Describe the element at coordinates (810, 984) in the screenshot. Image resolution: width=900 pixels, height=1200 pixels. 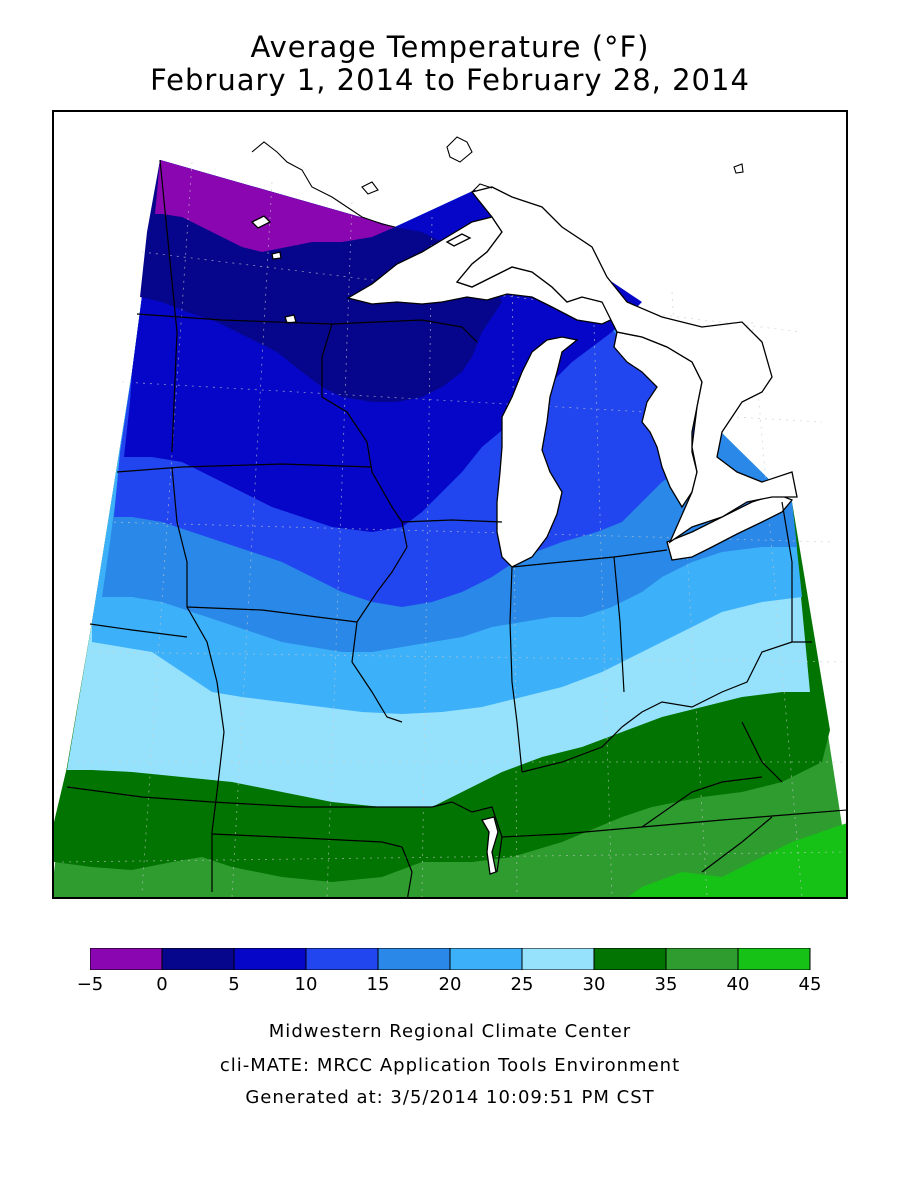
I see `colorbar-tick-label: 45` at that location.